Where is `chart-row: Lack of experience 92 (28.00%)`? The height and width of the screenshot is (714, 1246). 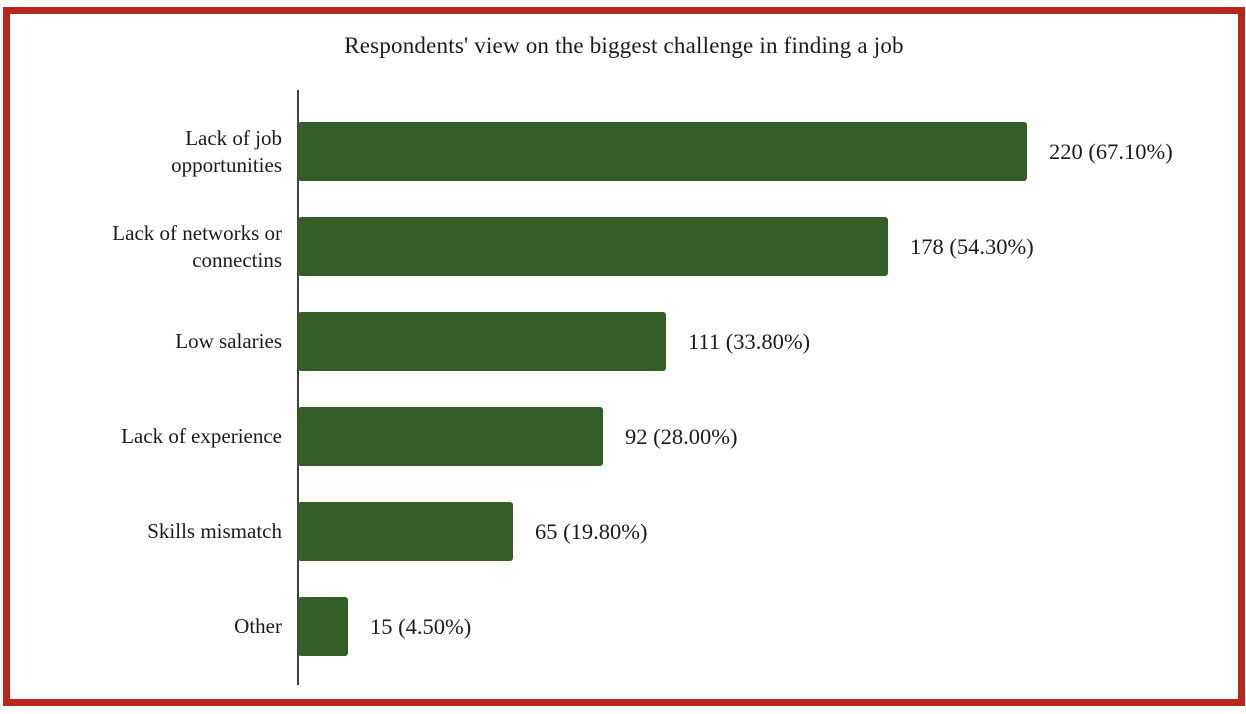 chart-row: Lack of experience 92 (28.00%) is located at coordinates (624, 436).